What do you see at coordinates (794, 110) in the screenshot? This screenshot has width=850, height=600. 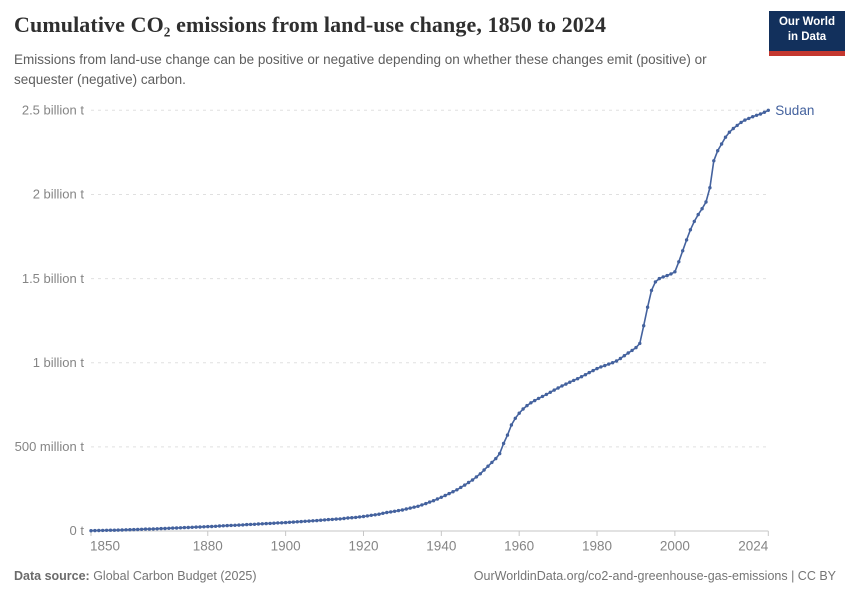 I see `series-label-sudan: Sudan` at bounding box center [794, 110].